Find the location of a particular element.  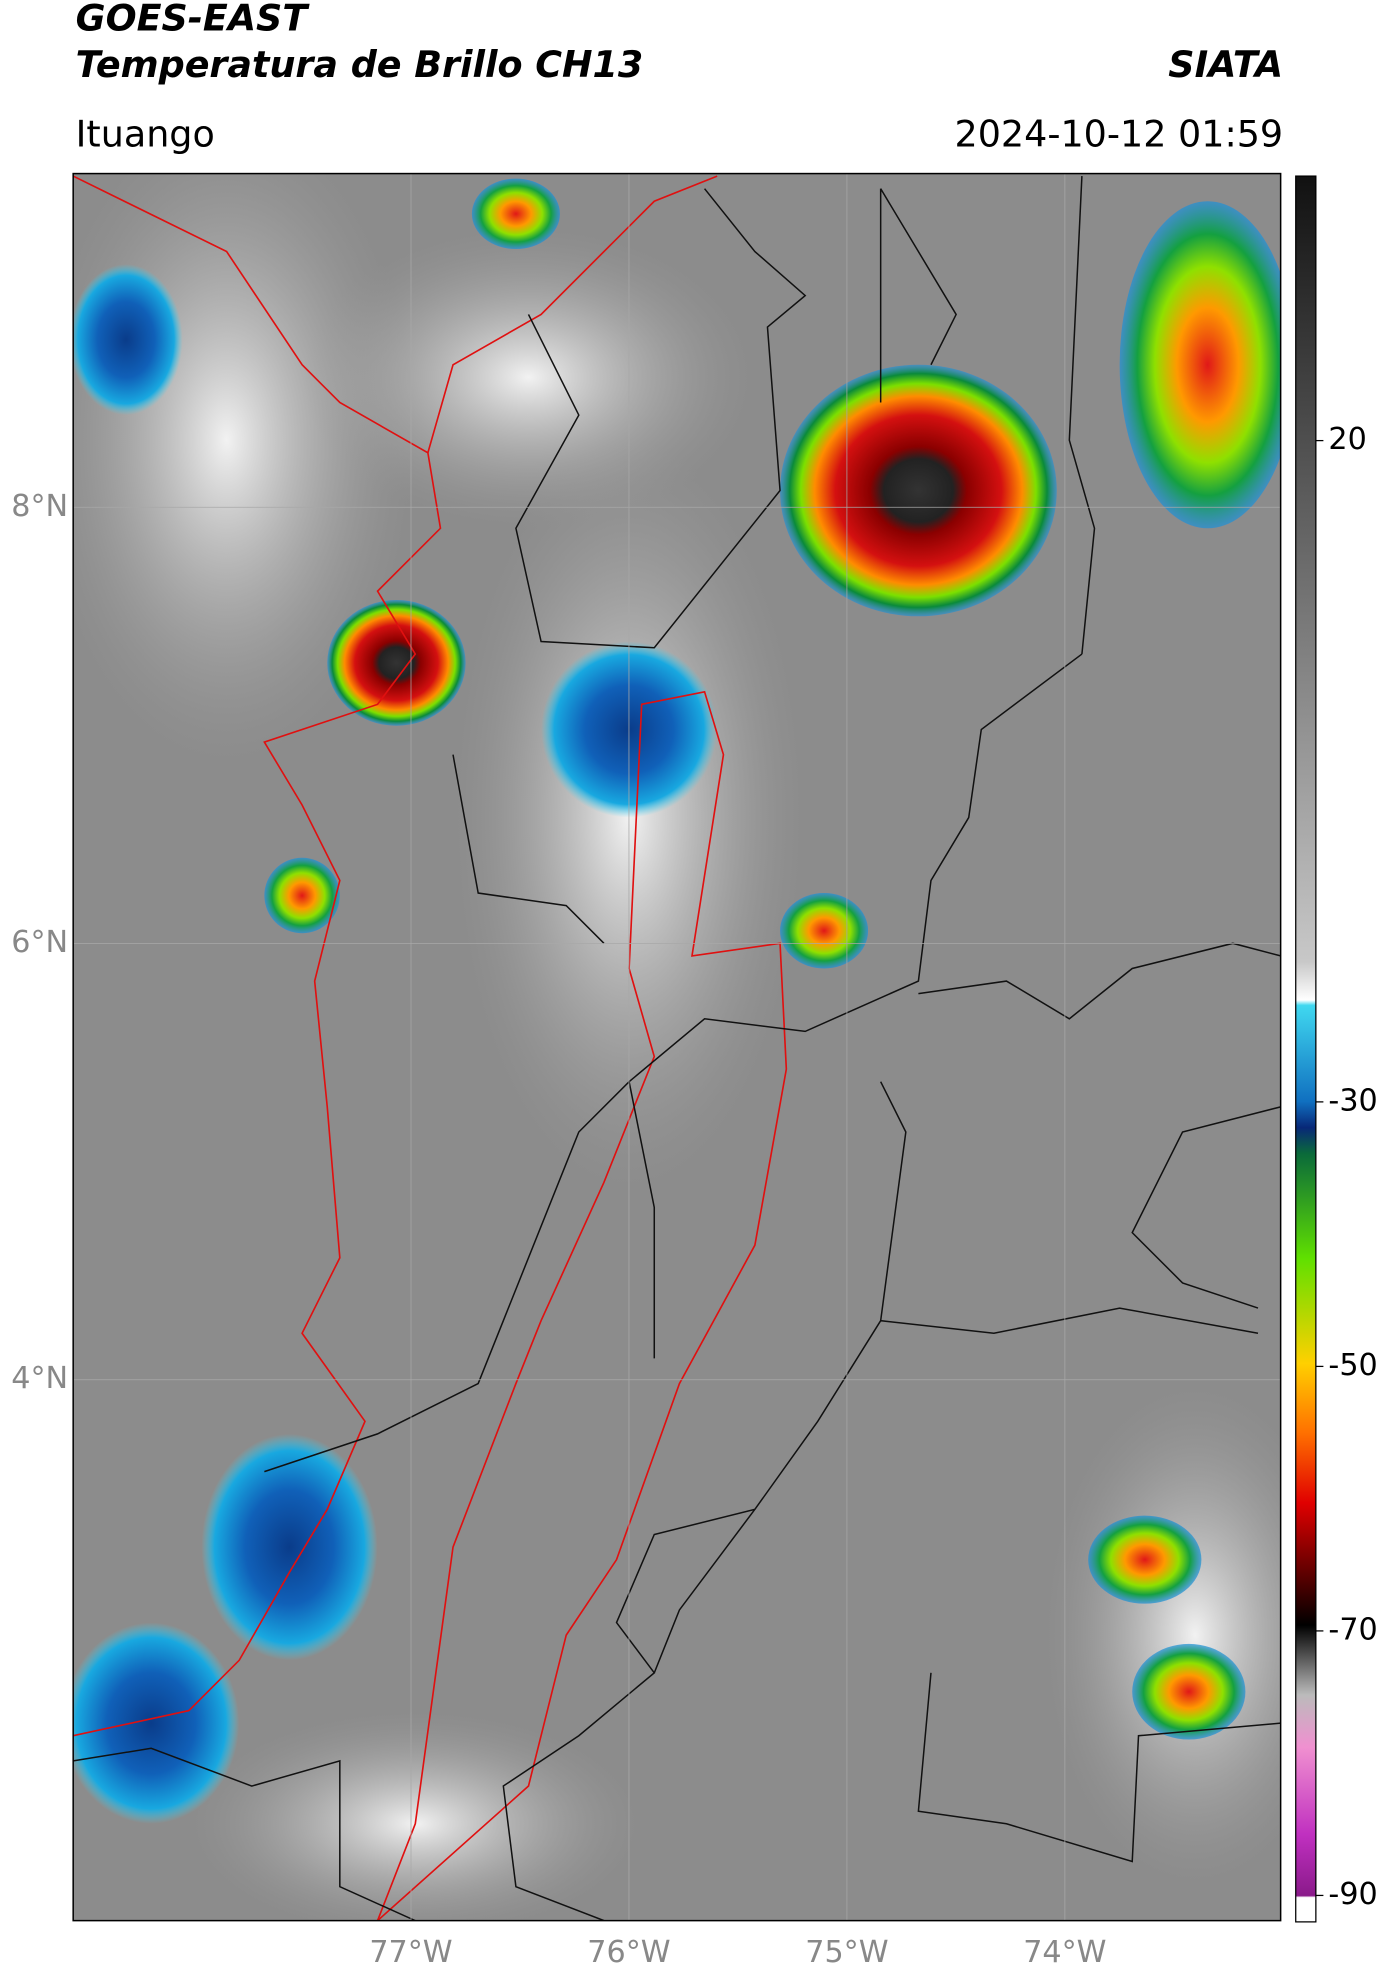

colorbar-tick-label: 20 is located at coordinates (1347, 439).